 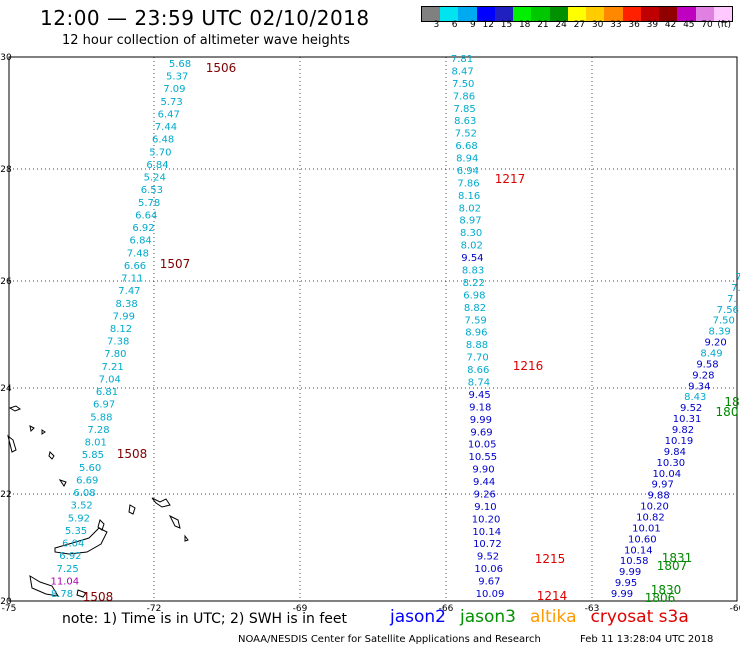 I want to click on wave-height-label: 6.53, so click(x=152, y=190).